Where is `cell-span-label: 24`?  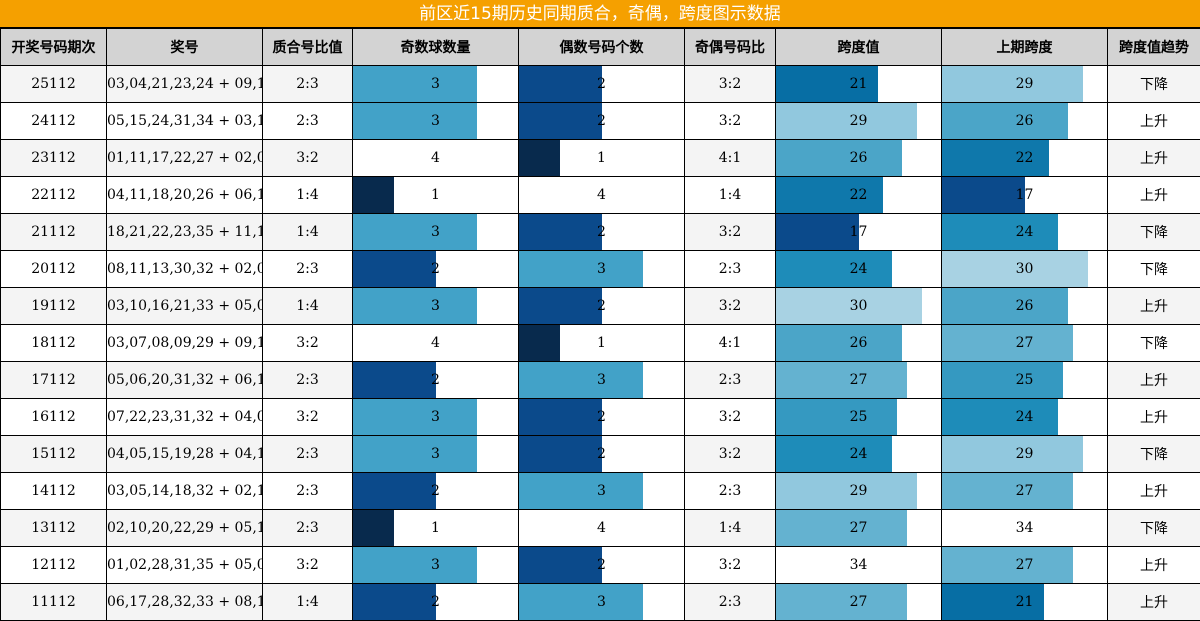
cell-span-label: 24 is located at coordinates (858, 454).